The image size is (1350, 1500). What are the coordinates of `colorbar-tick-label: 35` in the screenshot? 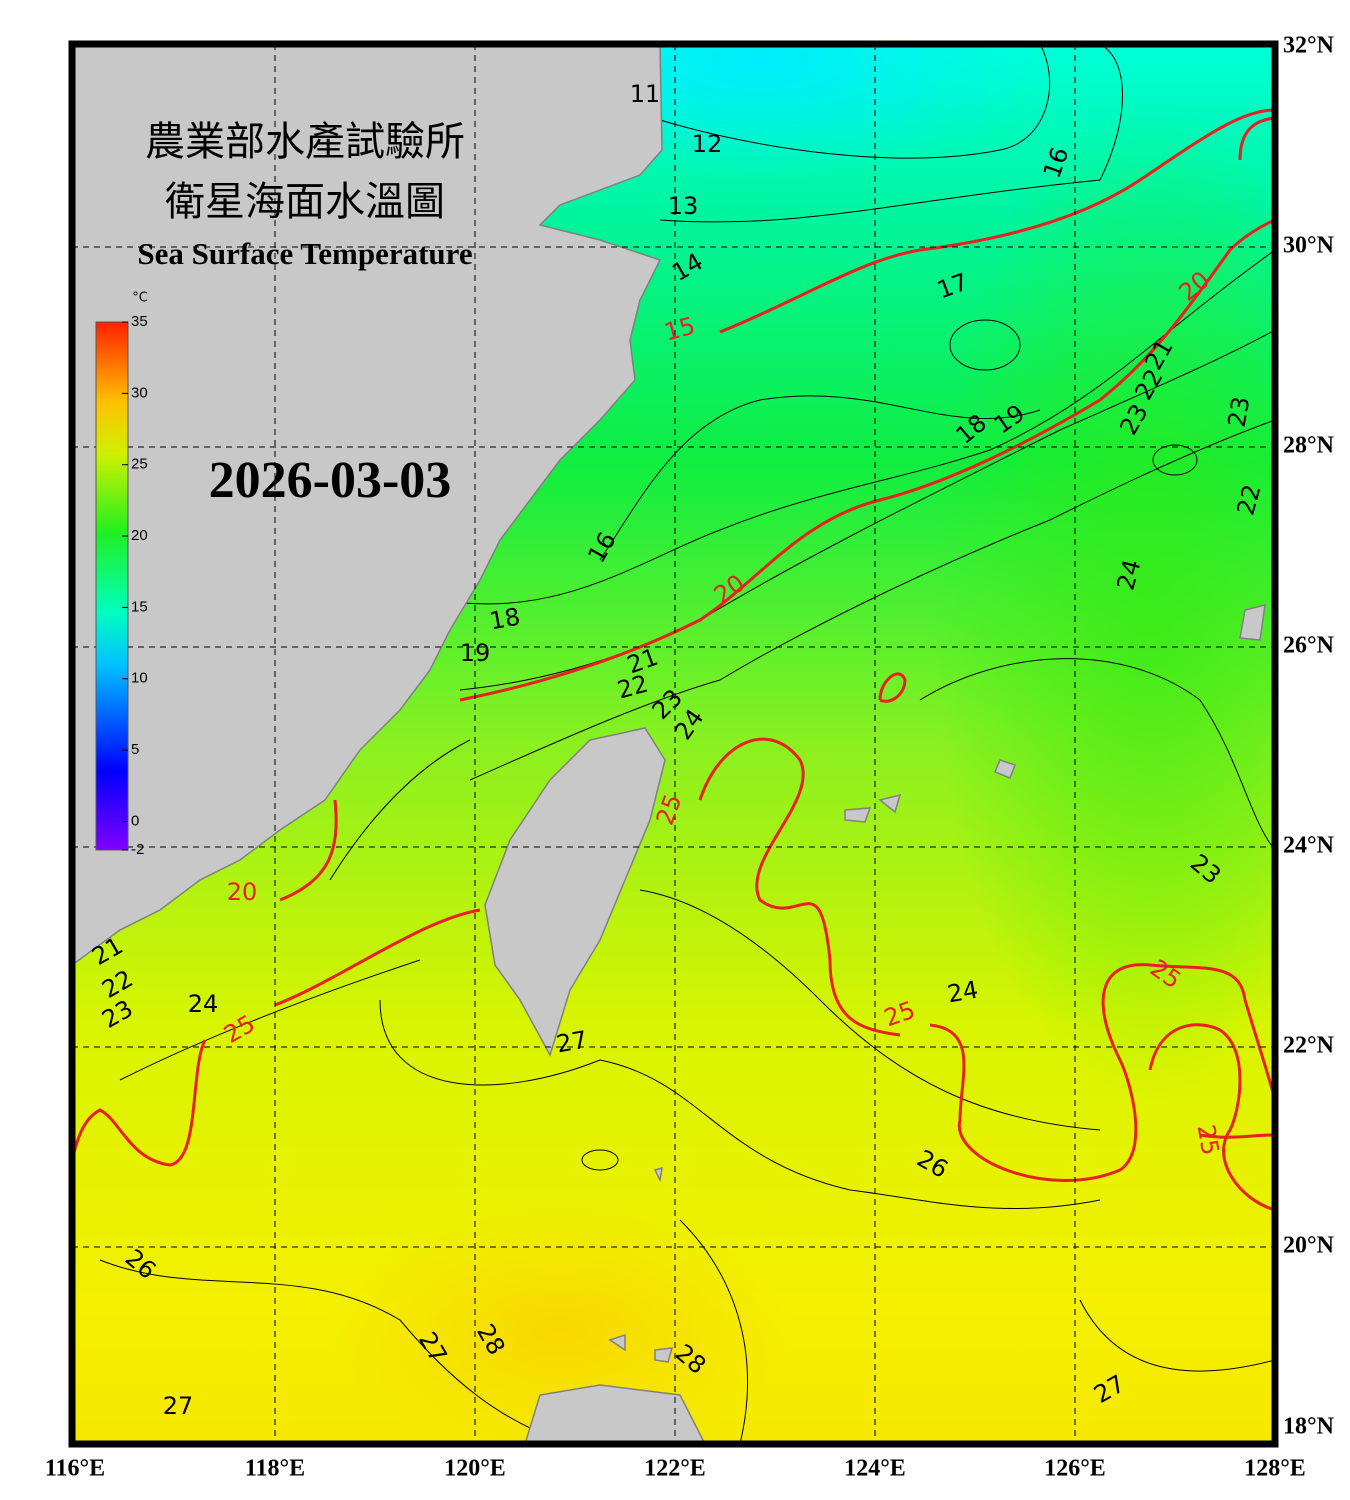 It's located at (139, 321).